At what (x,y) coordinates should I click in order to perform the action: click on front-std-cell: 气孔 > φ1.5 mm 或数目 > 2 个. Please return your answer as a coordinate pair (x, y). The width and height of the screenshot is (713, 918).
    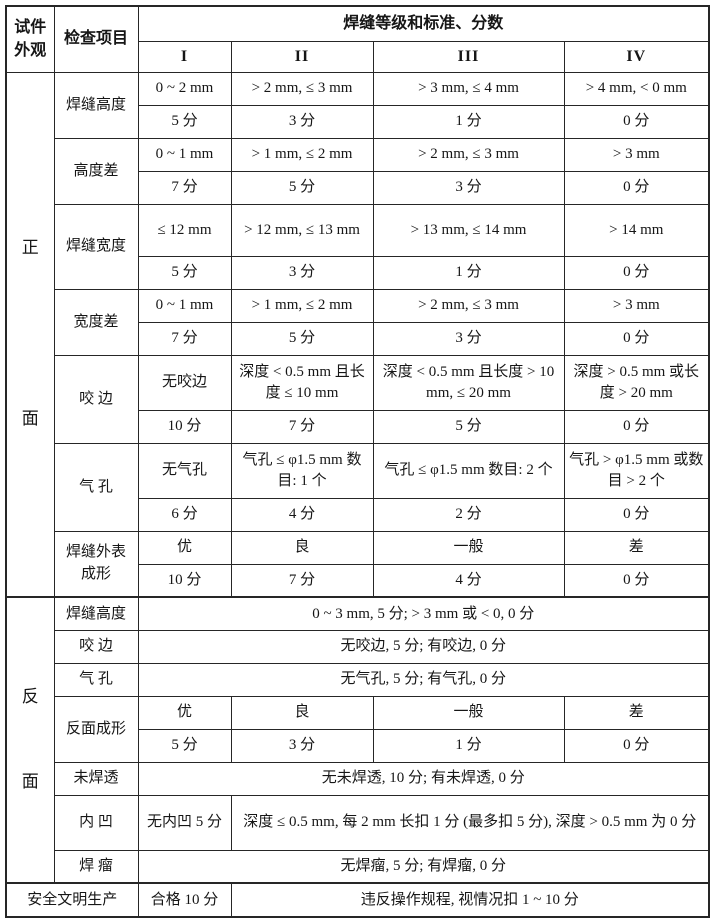
    Looking at the image, I should click on (636, 470).